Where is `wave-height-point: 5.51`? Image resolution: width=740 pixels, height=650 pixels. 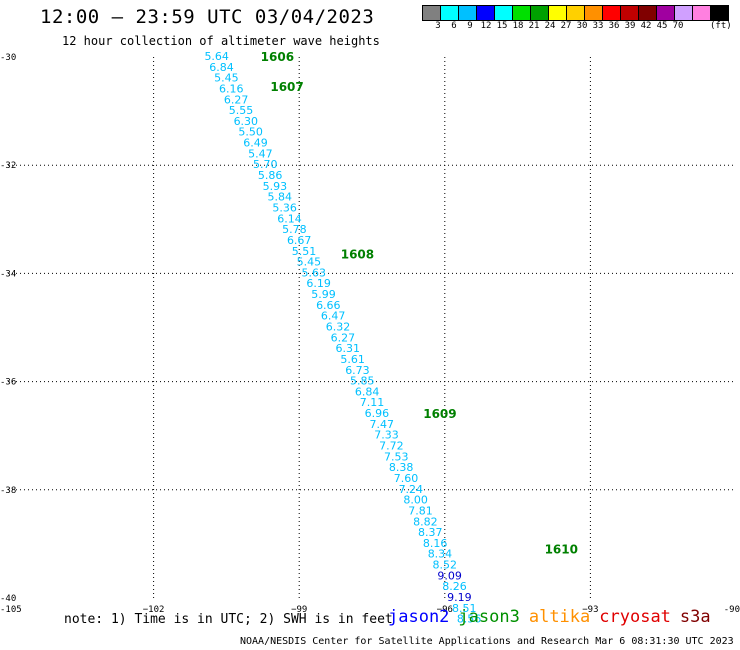 wave-height-point: 5.51 is located at coordinates (304, 251).